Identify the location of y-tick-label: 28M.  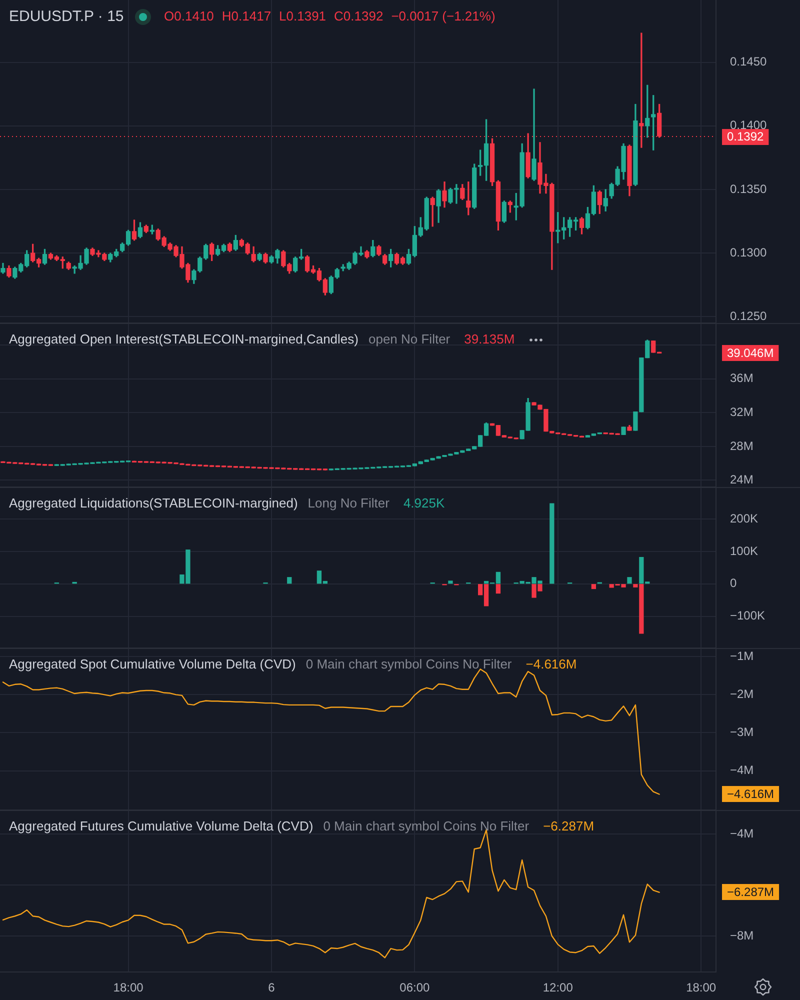
(742, 445).